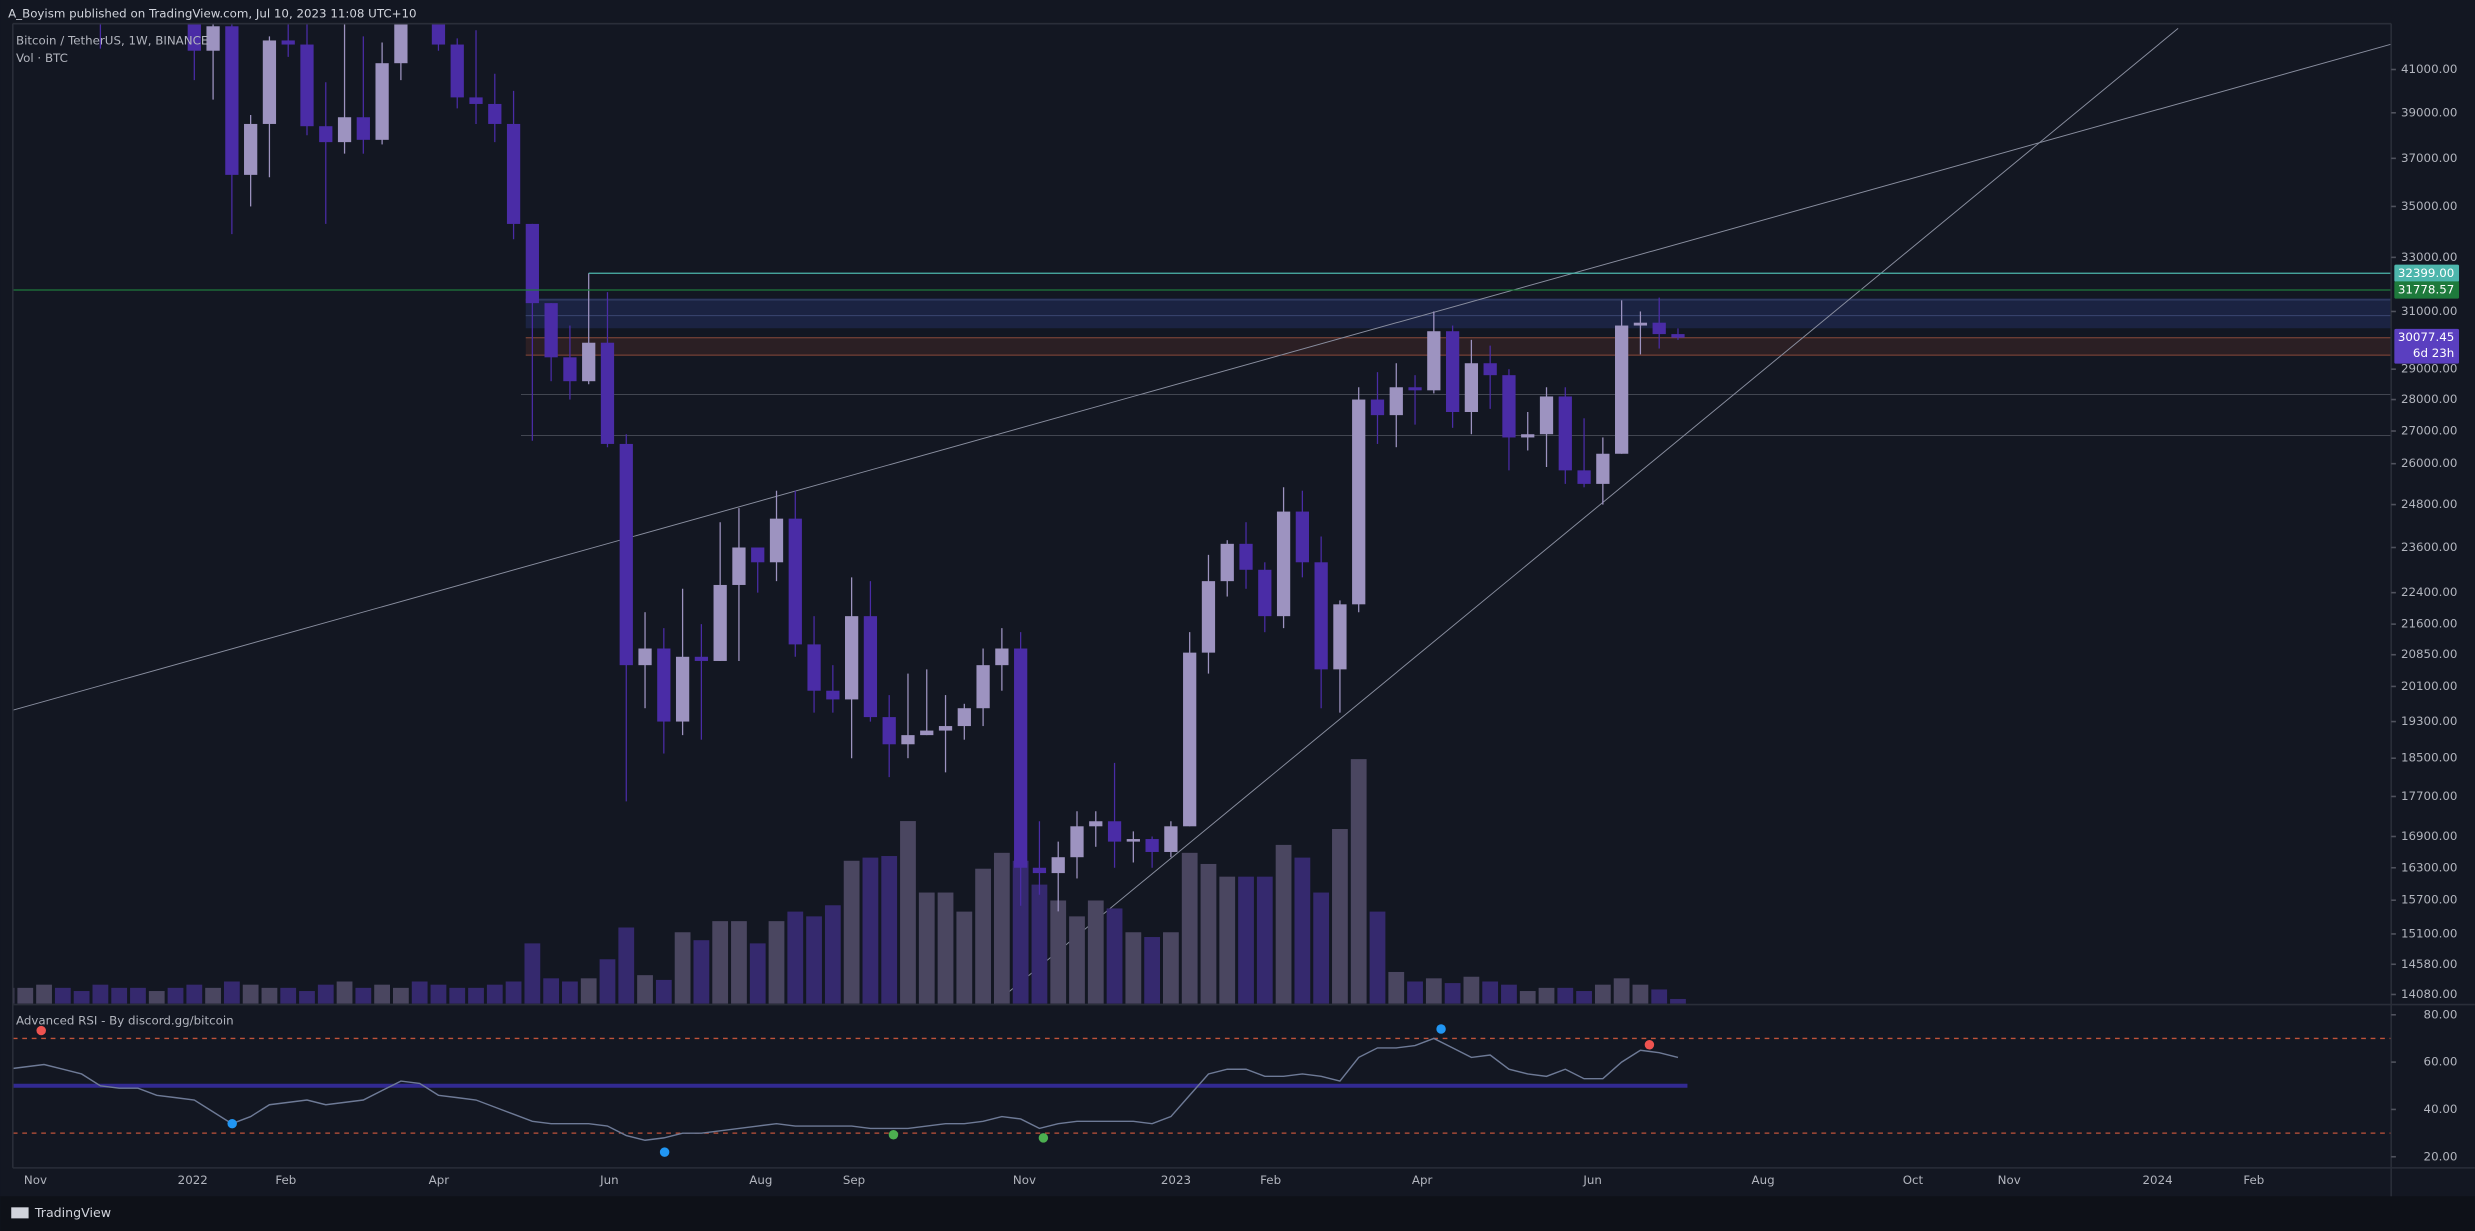 The width and height of the screenshot is (2475, 1231). What do you see at coordinates (854, 1180) in the screenshot?
I see `x-tick-label: Sep` at bounding box center [854, 1180].